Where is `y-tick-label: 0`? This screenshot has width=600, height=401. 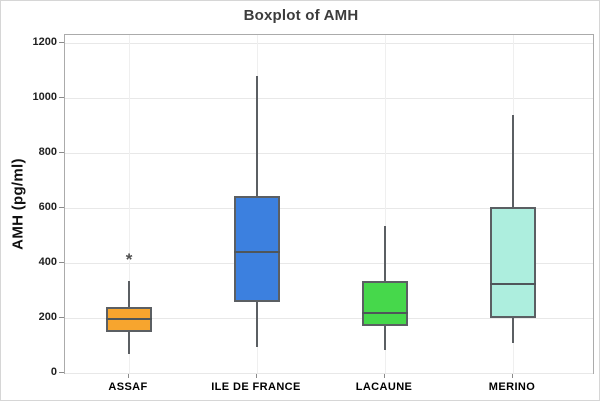 y-tick-label: 0 is located at coordinates (53, 372).